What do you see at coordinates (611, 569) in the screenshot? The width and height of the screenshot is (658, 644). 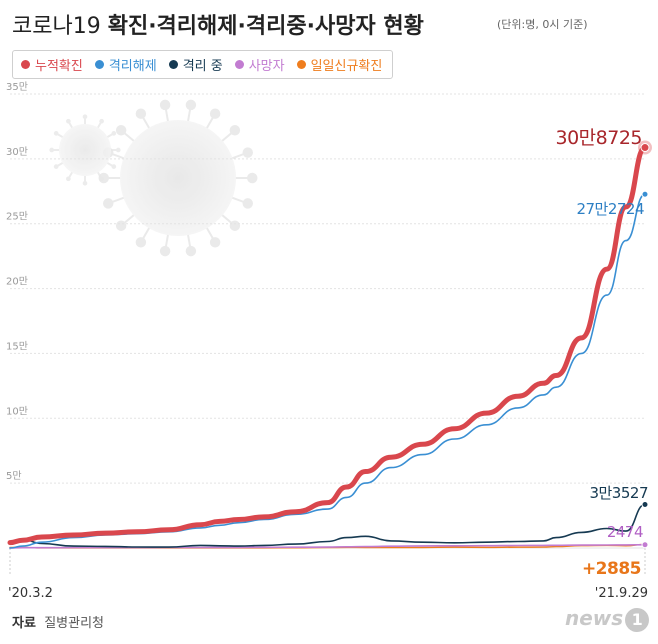 I see `end-label-4: +2885` at bounding box center [611, 569].